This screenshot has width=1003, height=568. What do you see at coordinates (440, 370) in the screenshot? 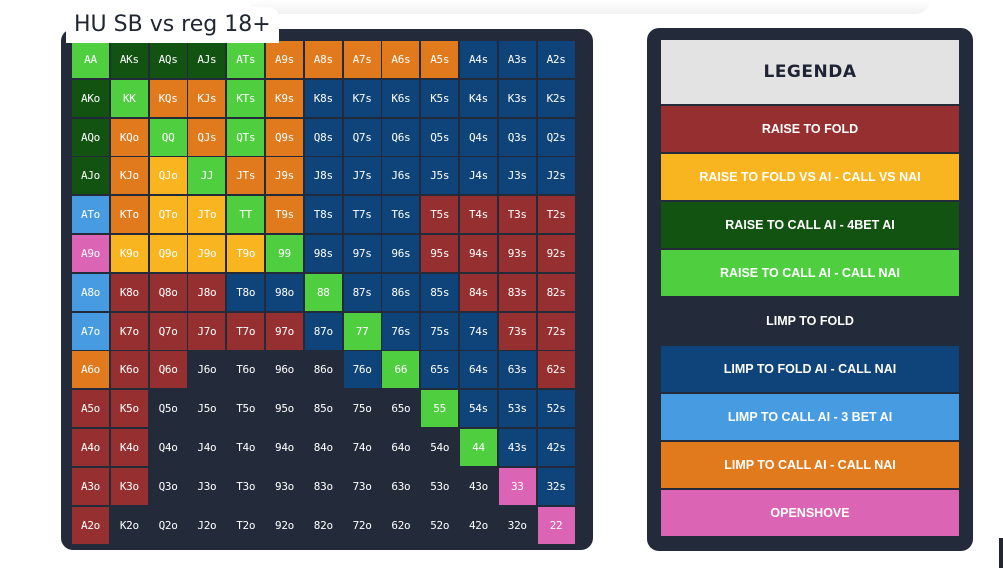
I see `hand-cell: 65s` at bounding box center [440, 370].